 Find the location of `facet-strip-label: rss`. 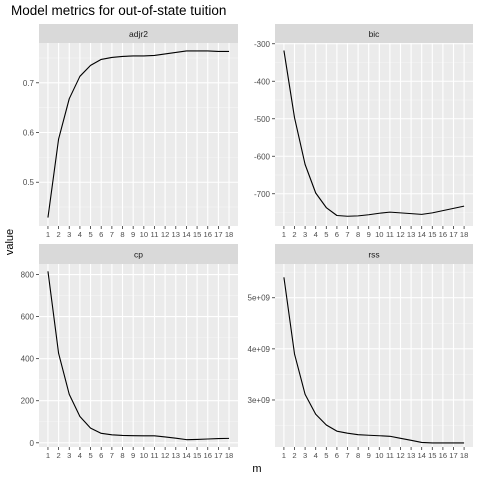

facet-strip-label: rss is located at coordinates (373, 255).